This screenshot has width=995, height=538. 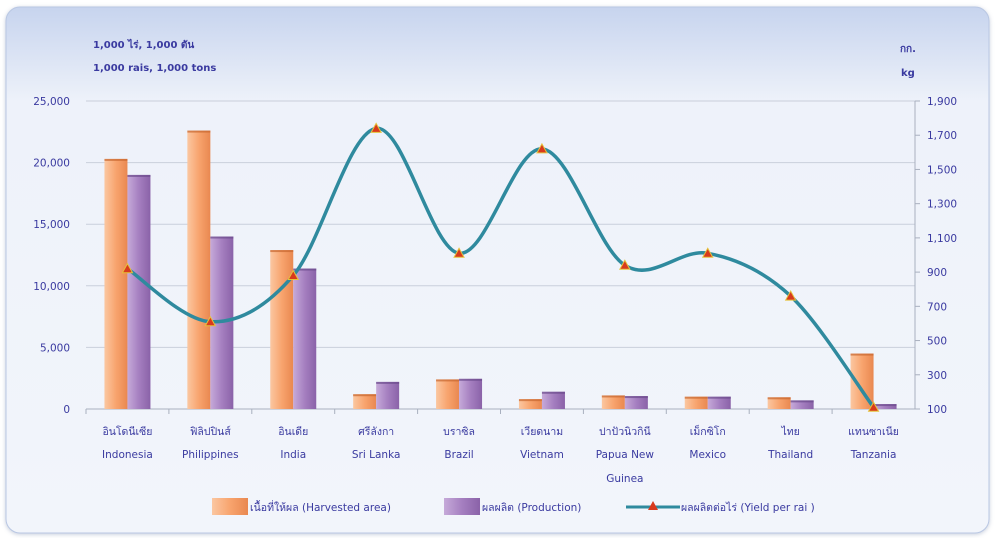 I want to click on y-left-tick-label: 25,000, so click(x=51, y=102).